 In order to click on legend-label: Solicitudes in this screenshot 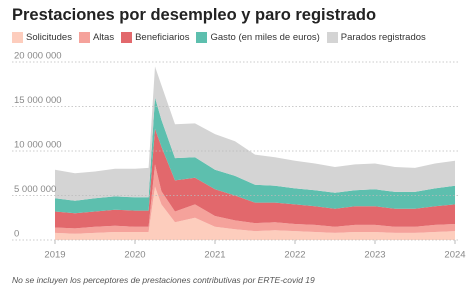, I will do `click(49, 37)`.